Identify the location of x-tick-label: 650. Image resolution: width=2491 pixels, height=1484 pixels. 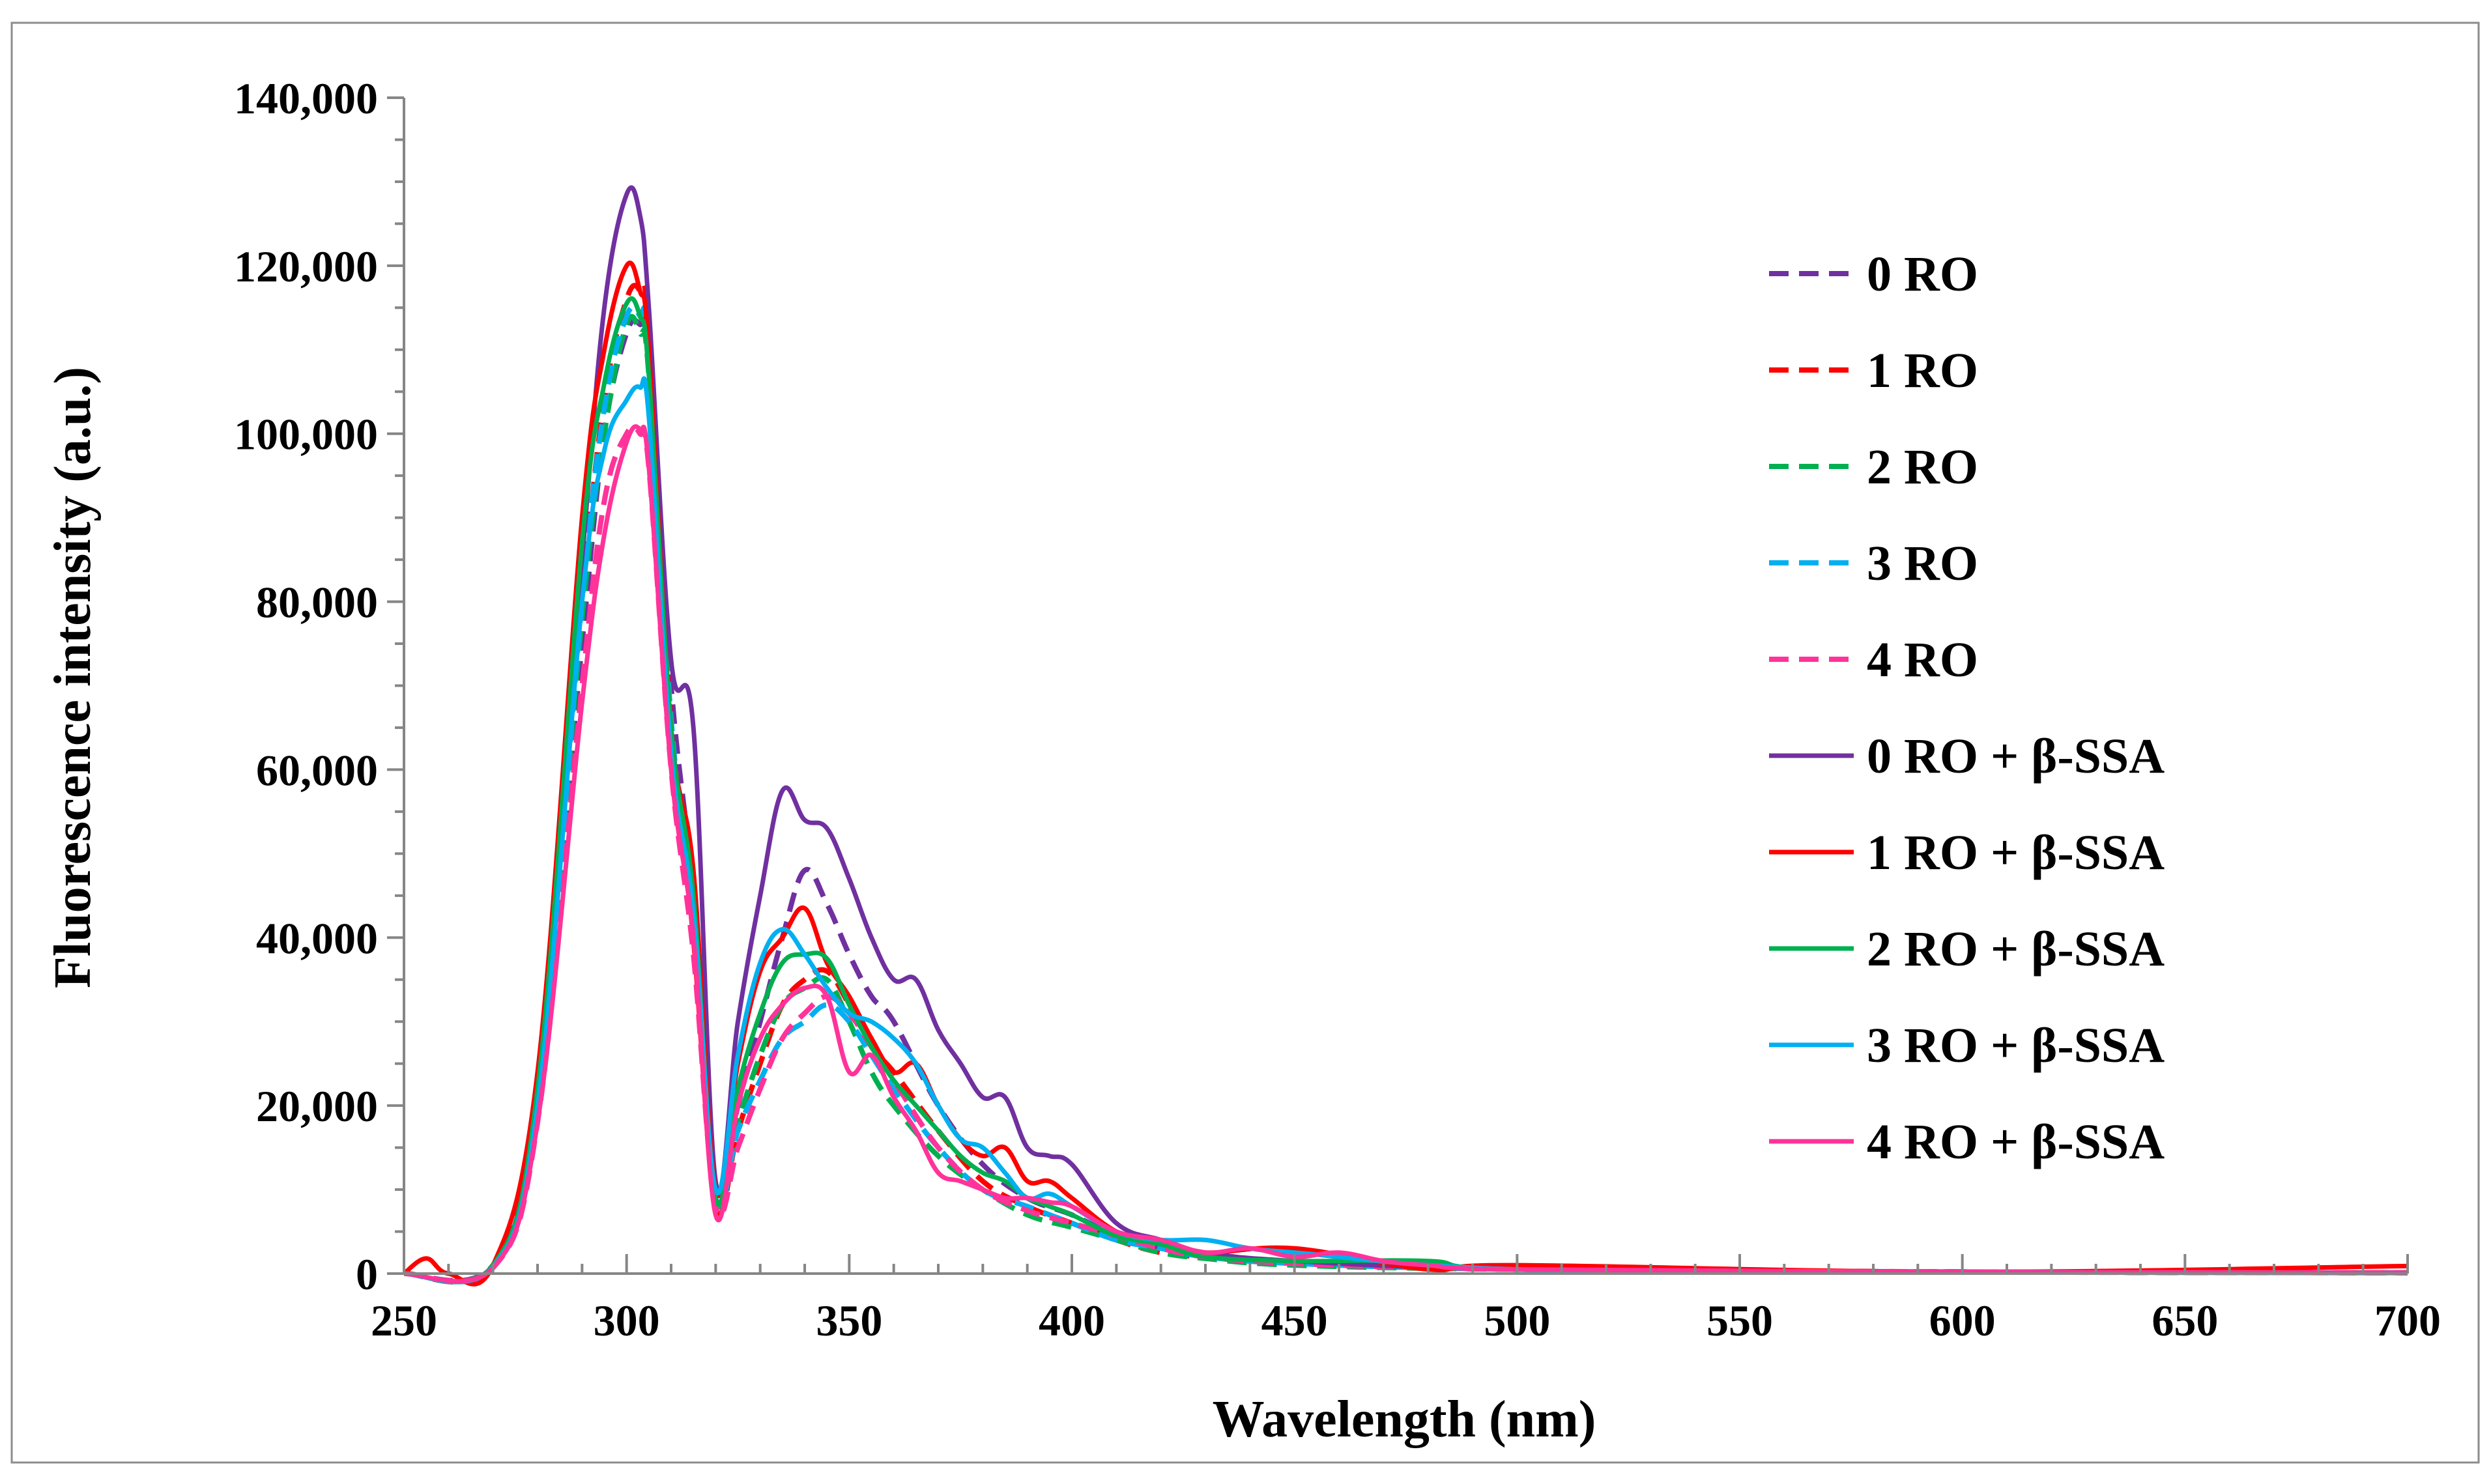
(2185, 1320).